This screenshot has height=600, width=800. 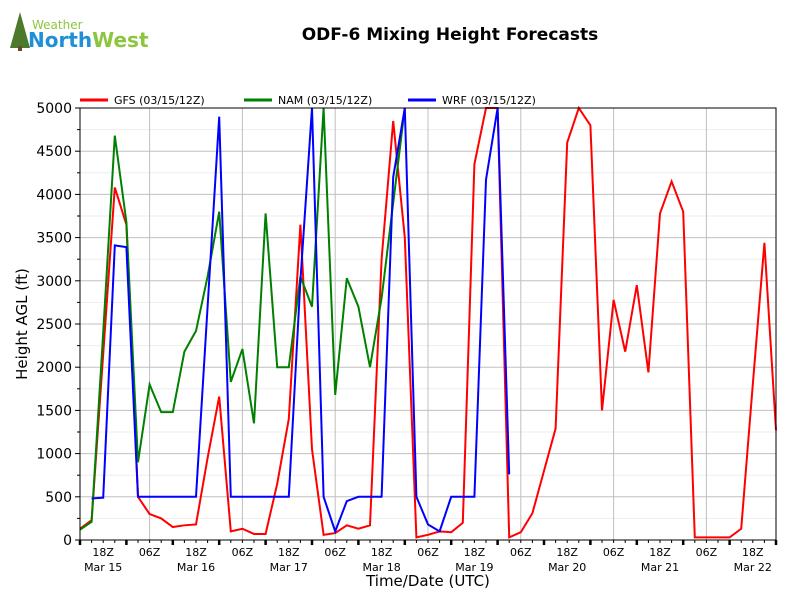 I want to click on x-date-label: Mar 16, so click(x=196, y=567).